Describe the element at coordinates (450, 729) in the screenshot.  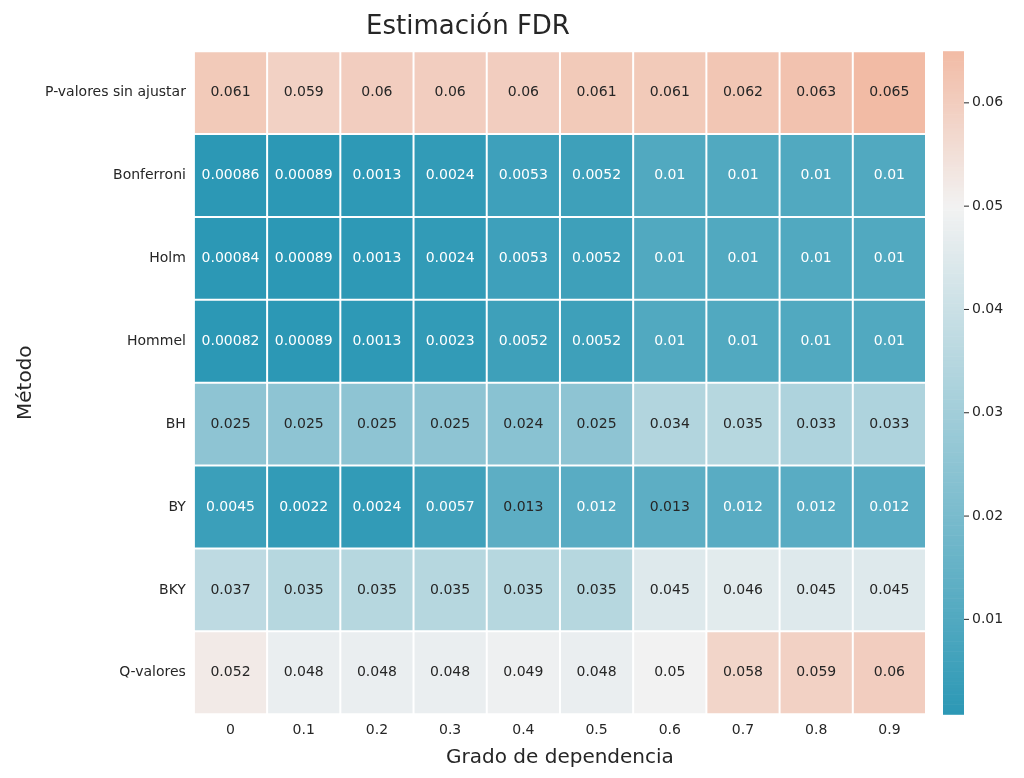
I see `x-tick-label: 0.3` at that location.